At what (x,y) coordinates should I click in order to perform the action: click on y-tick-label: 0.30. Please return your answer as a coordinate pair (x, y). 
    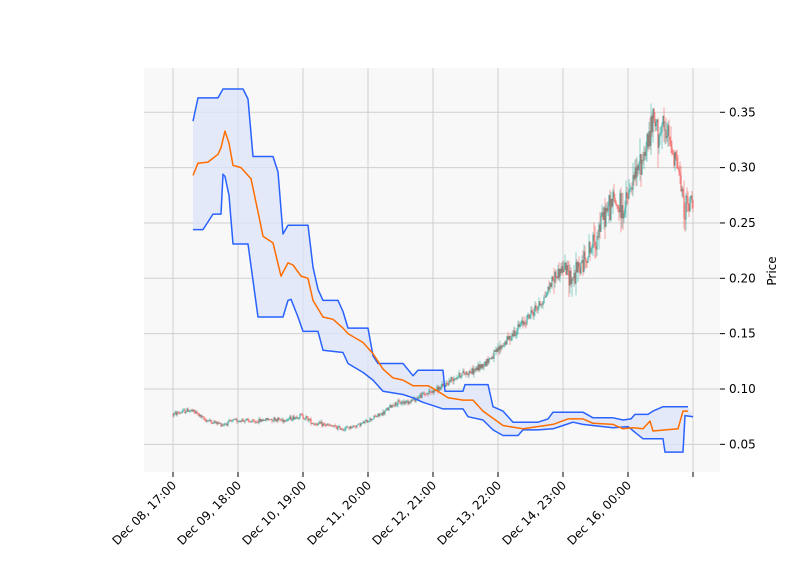
    Looking at the image, I should click on (742, 168).